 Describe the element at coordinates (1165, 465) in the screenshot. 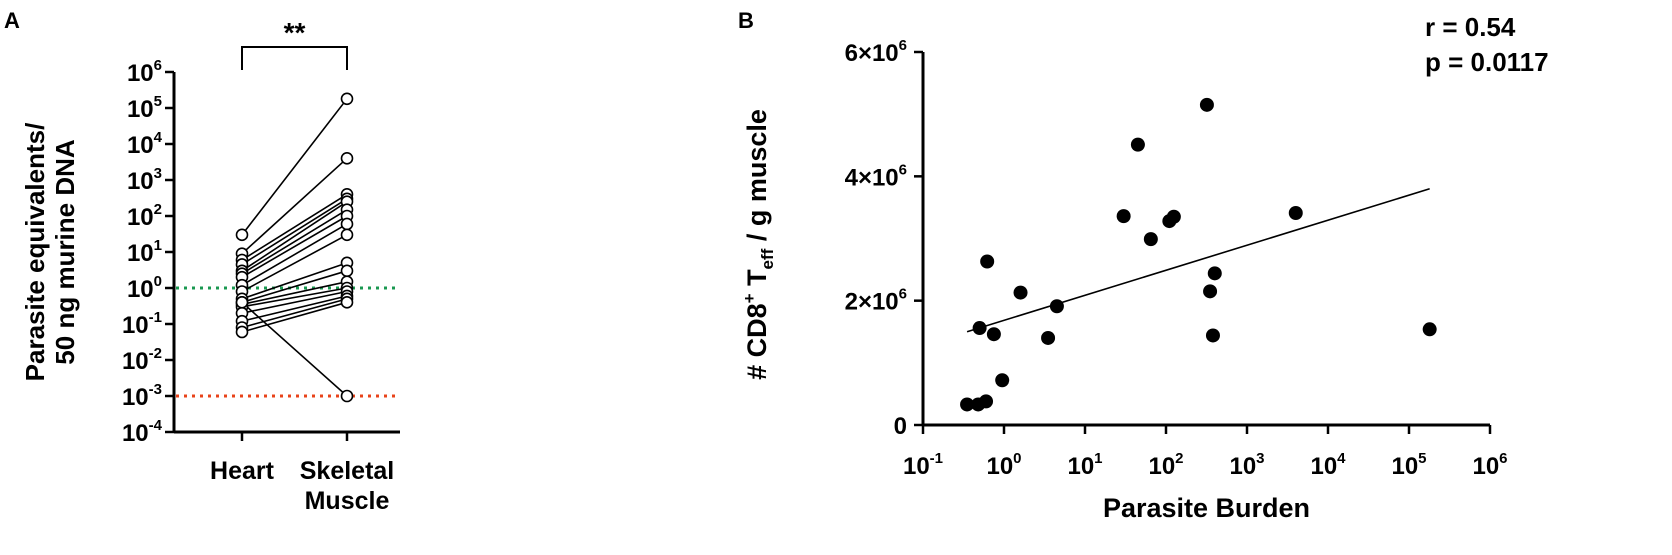

I see `x-tick-label: 10²` at that location.